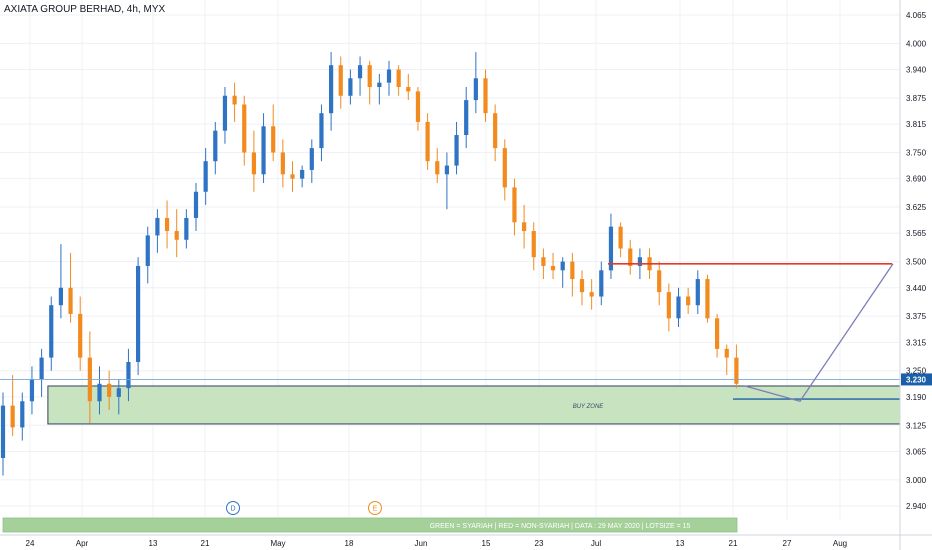 The width and height of the screenshot is (932, 550). Describe the element at coordinates (916, 425) in the screenshot. I see `y-tick-label: 3.125` at that location.